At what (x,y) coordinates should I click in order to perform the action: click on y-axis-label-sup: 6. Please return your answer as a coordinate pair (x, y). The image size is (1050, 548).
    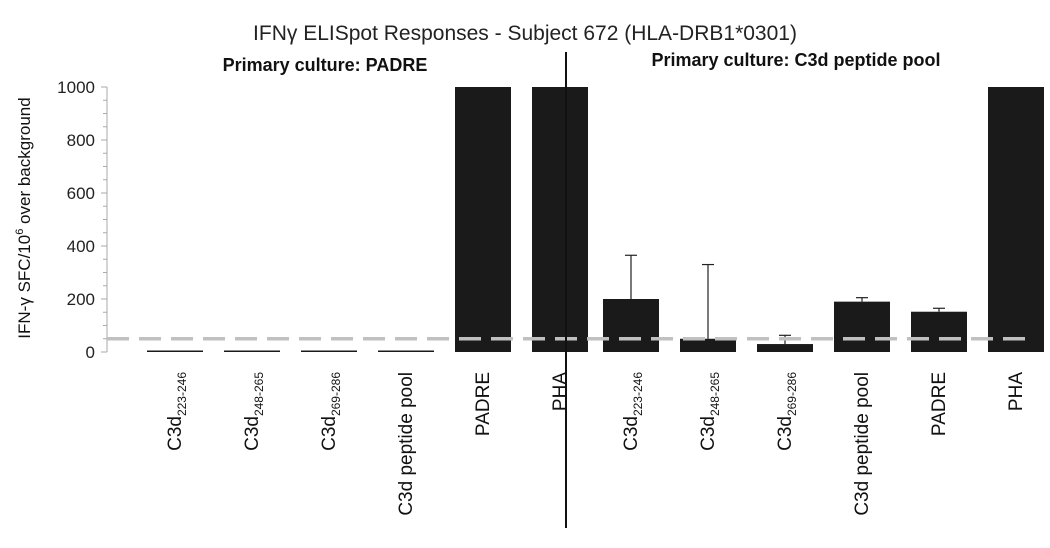
    Looking at the image, I should click on (20, 232).